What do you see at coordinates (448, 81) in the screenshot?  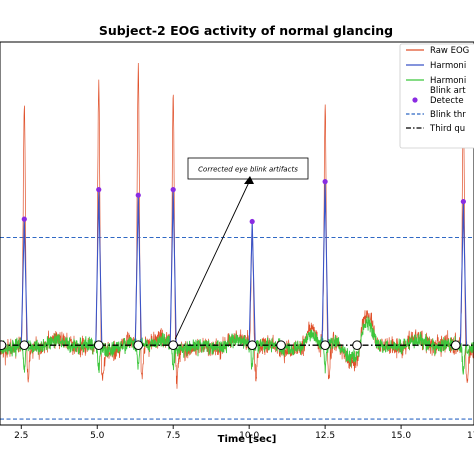 I see `legend-label-2: Harmoni` at bounding box center [448, 81].